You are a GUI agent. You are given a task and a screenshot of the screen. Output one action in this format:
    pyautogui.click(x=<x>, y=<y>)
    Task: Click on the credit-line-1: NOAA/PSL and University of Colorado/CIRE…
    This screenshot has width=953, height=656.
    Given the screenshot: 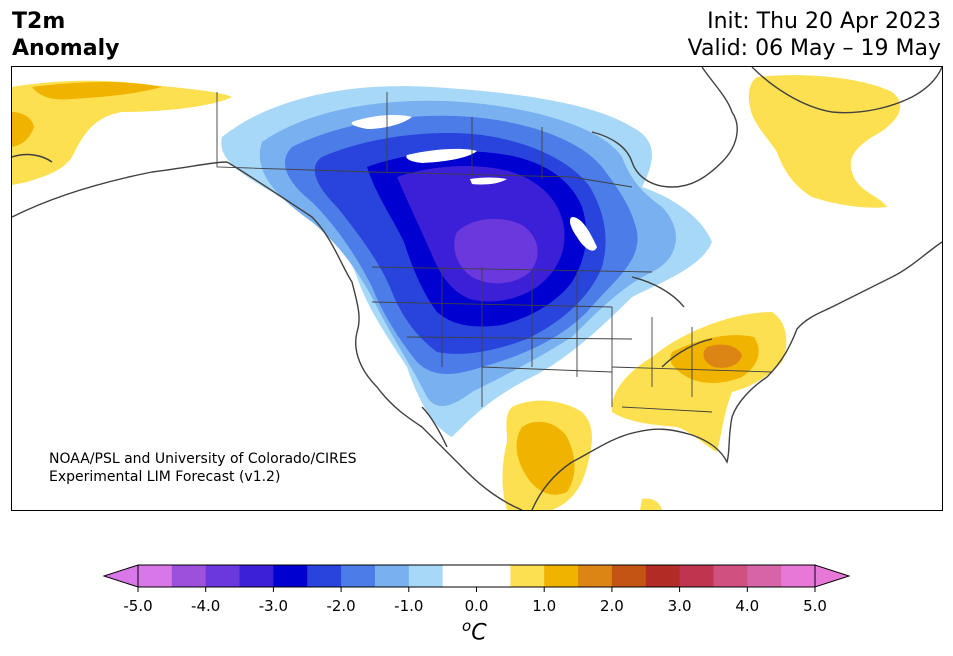 What is the action you would take?
    pyautogui.click(x=203, y=459)
    